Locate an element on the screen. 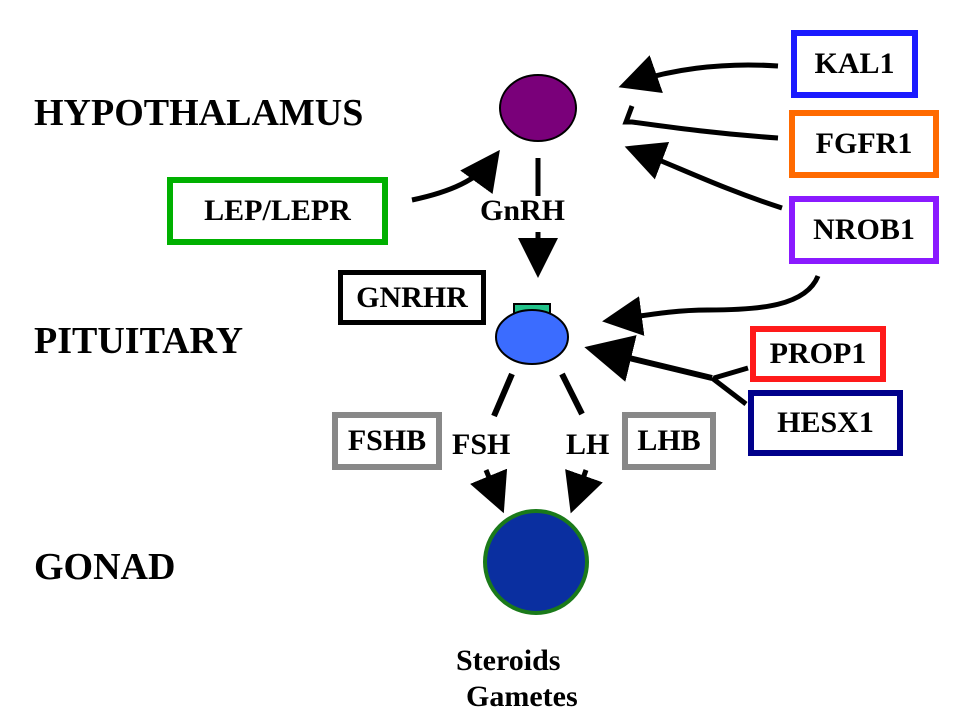  lh-branch-line is located at coordinates (572, 394).